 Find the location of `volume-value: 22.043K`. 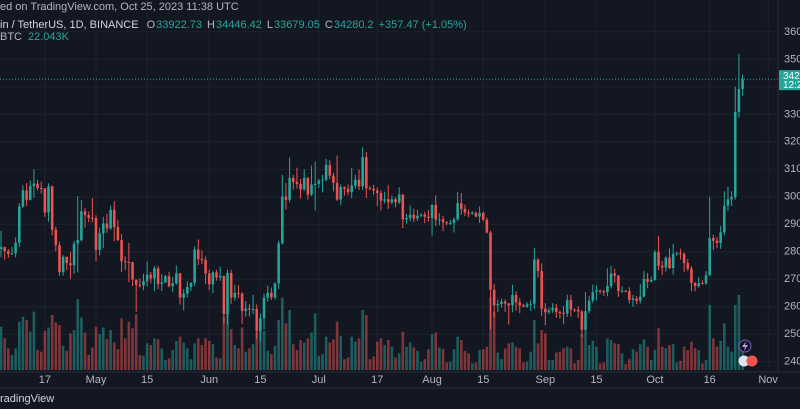

volume-value: 22.043K is located at coordinates (49, 37).